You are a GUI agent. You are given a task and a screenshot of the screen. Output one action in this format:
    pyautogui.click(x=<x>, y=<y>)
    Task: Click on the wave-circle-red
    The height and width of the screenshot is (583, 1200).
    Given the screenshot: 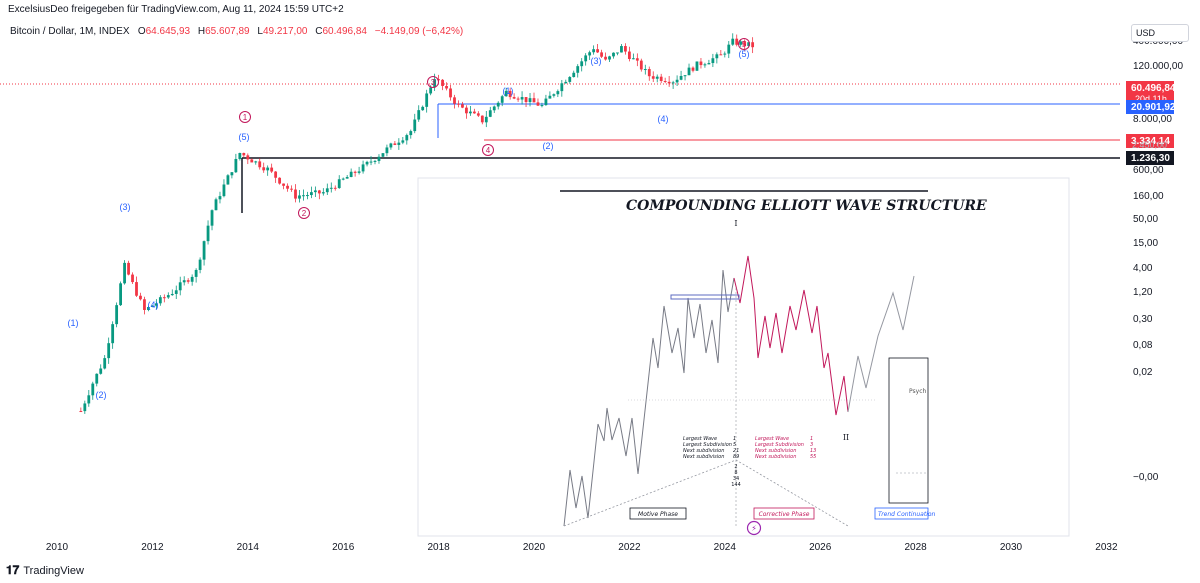 What is the action you would take?
    pyautogui.click(x=245, y=117)
    